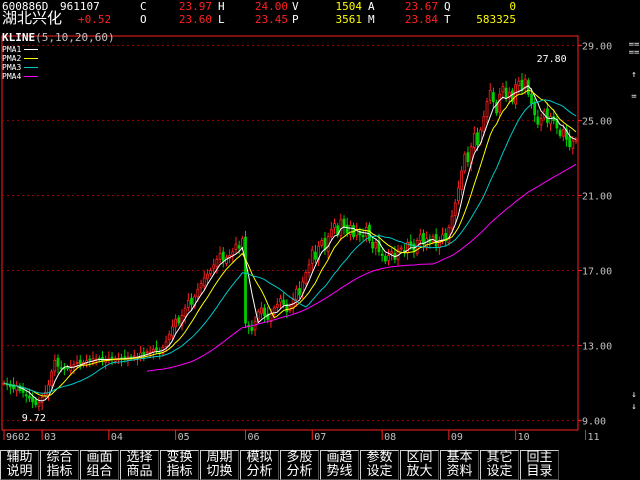 Image resolution: width=640 pixels, height=480 pixels. What do you see at coordinates (421, 6) in the screenshot?
I see `value-average: 23.67` at bounding box center [421, 6].